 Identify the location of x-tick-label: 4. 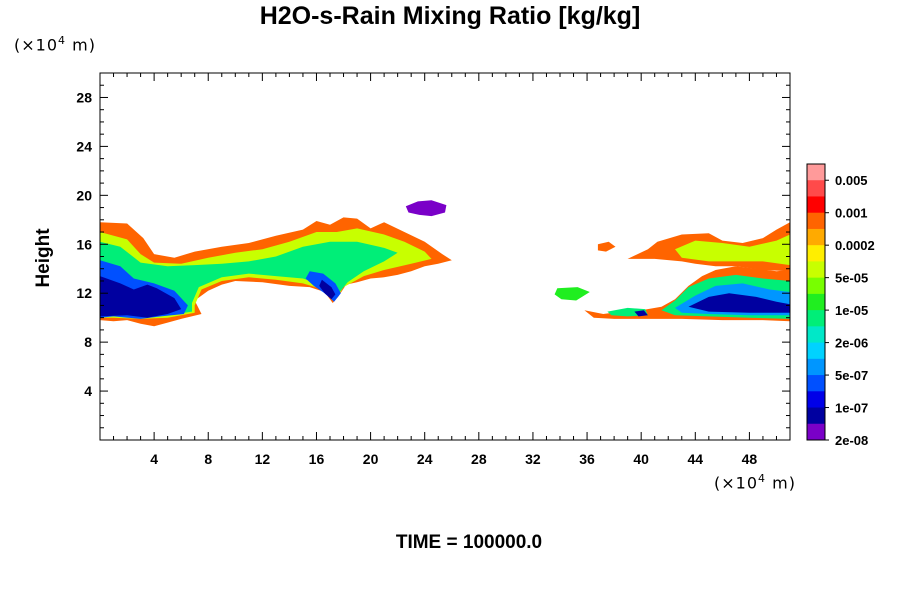
(154, 459).